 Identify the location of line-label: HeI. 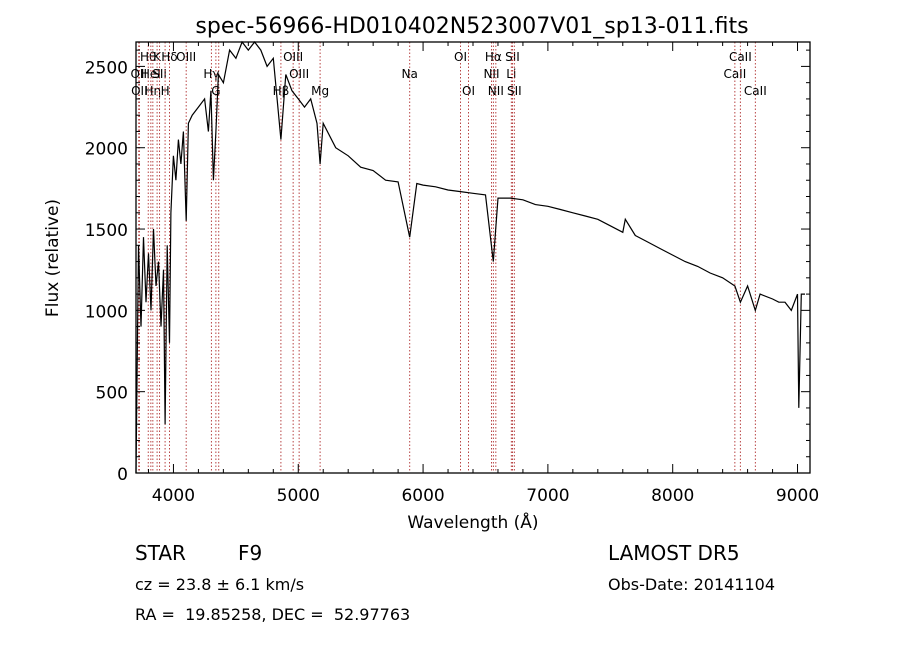
(151, 74).